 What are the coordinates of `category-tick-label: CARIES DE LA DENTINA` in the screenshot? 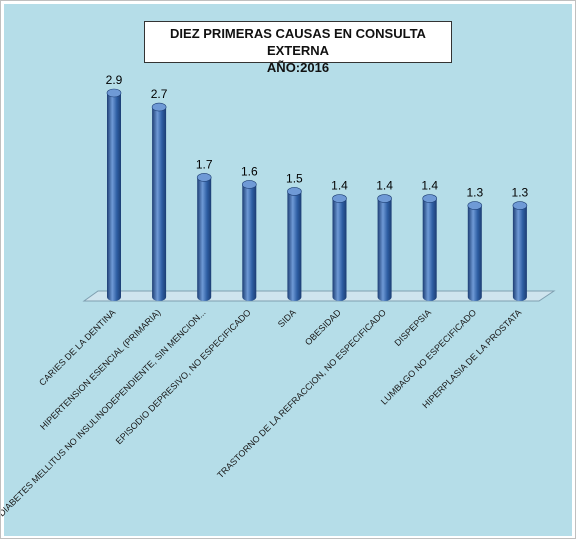 It's located at (77, 347).